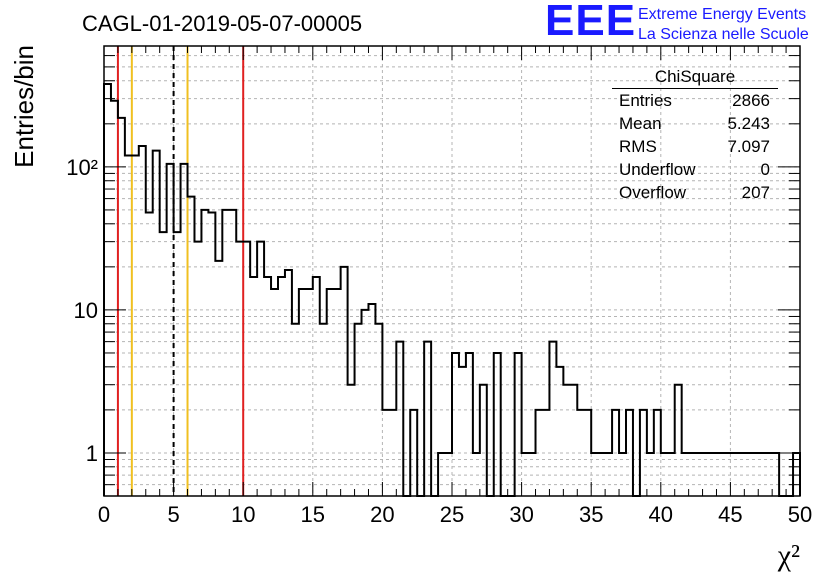 The image size is (836, 572). What do you see at coordinates (24, 106) in the screenshot?
I see `y-axis-label: Entries/bin` at bounding box center [24, 106].